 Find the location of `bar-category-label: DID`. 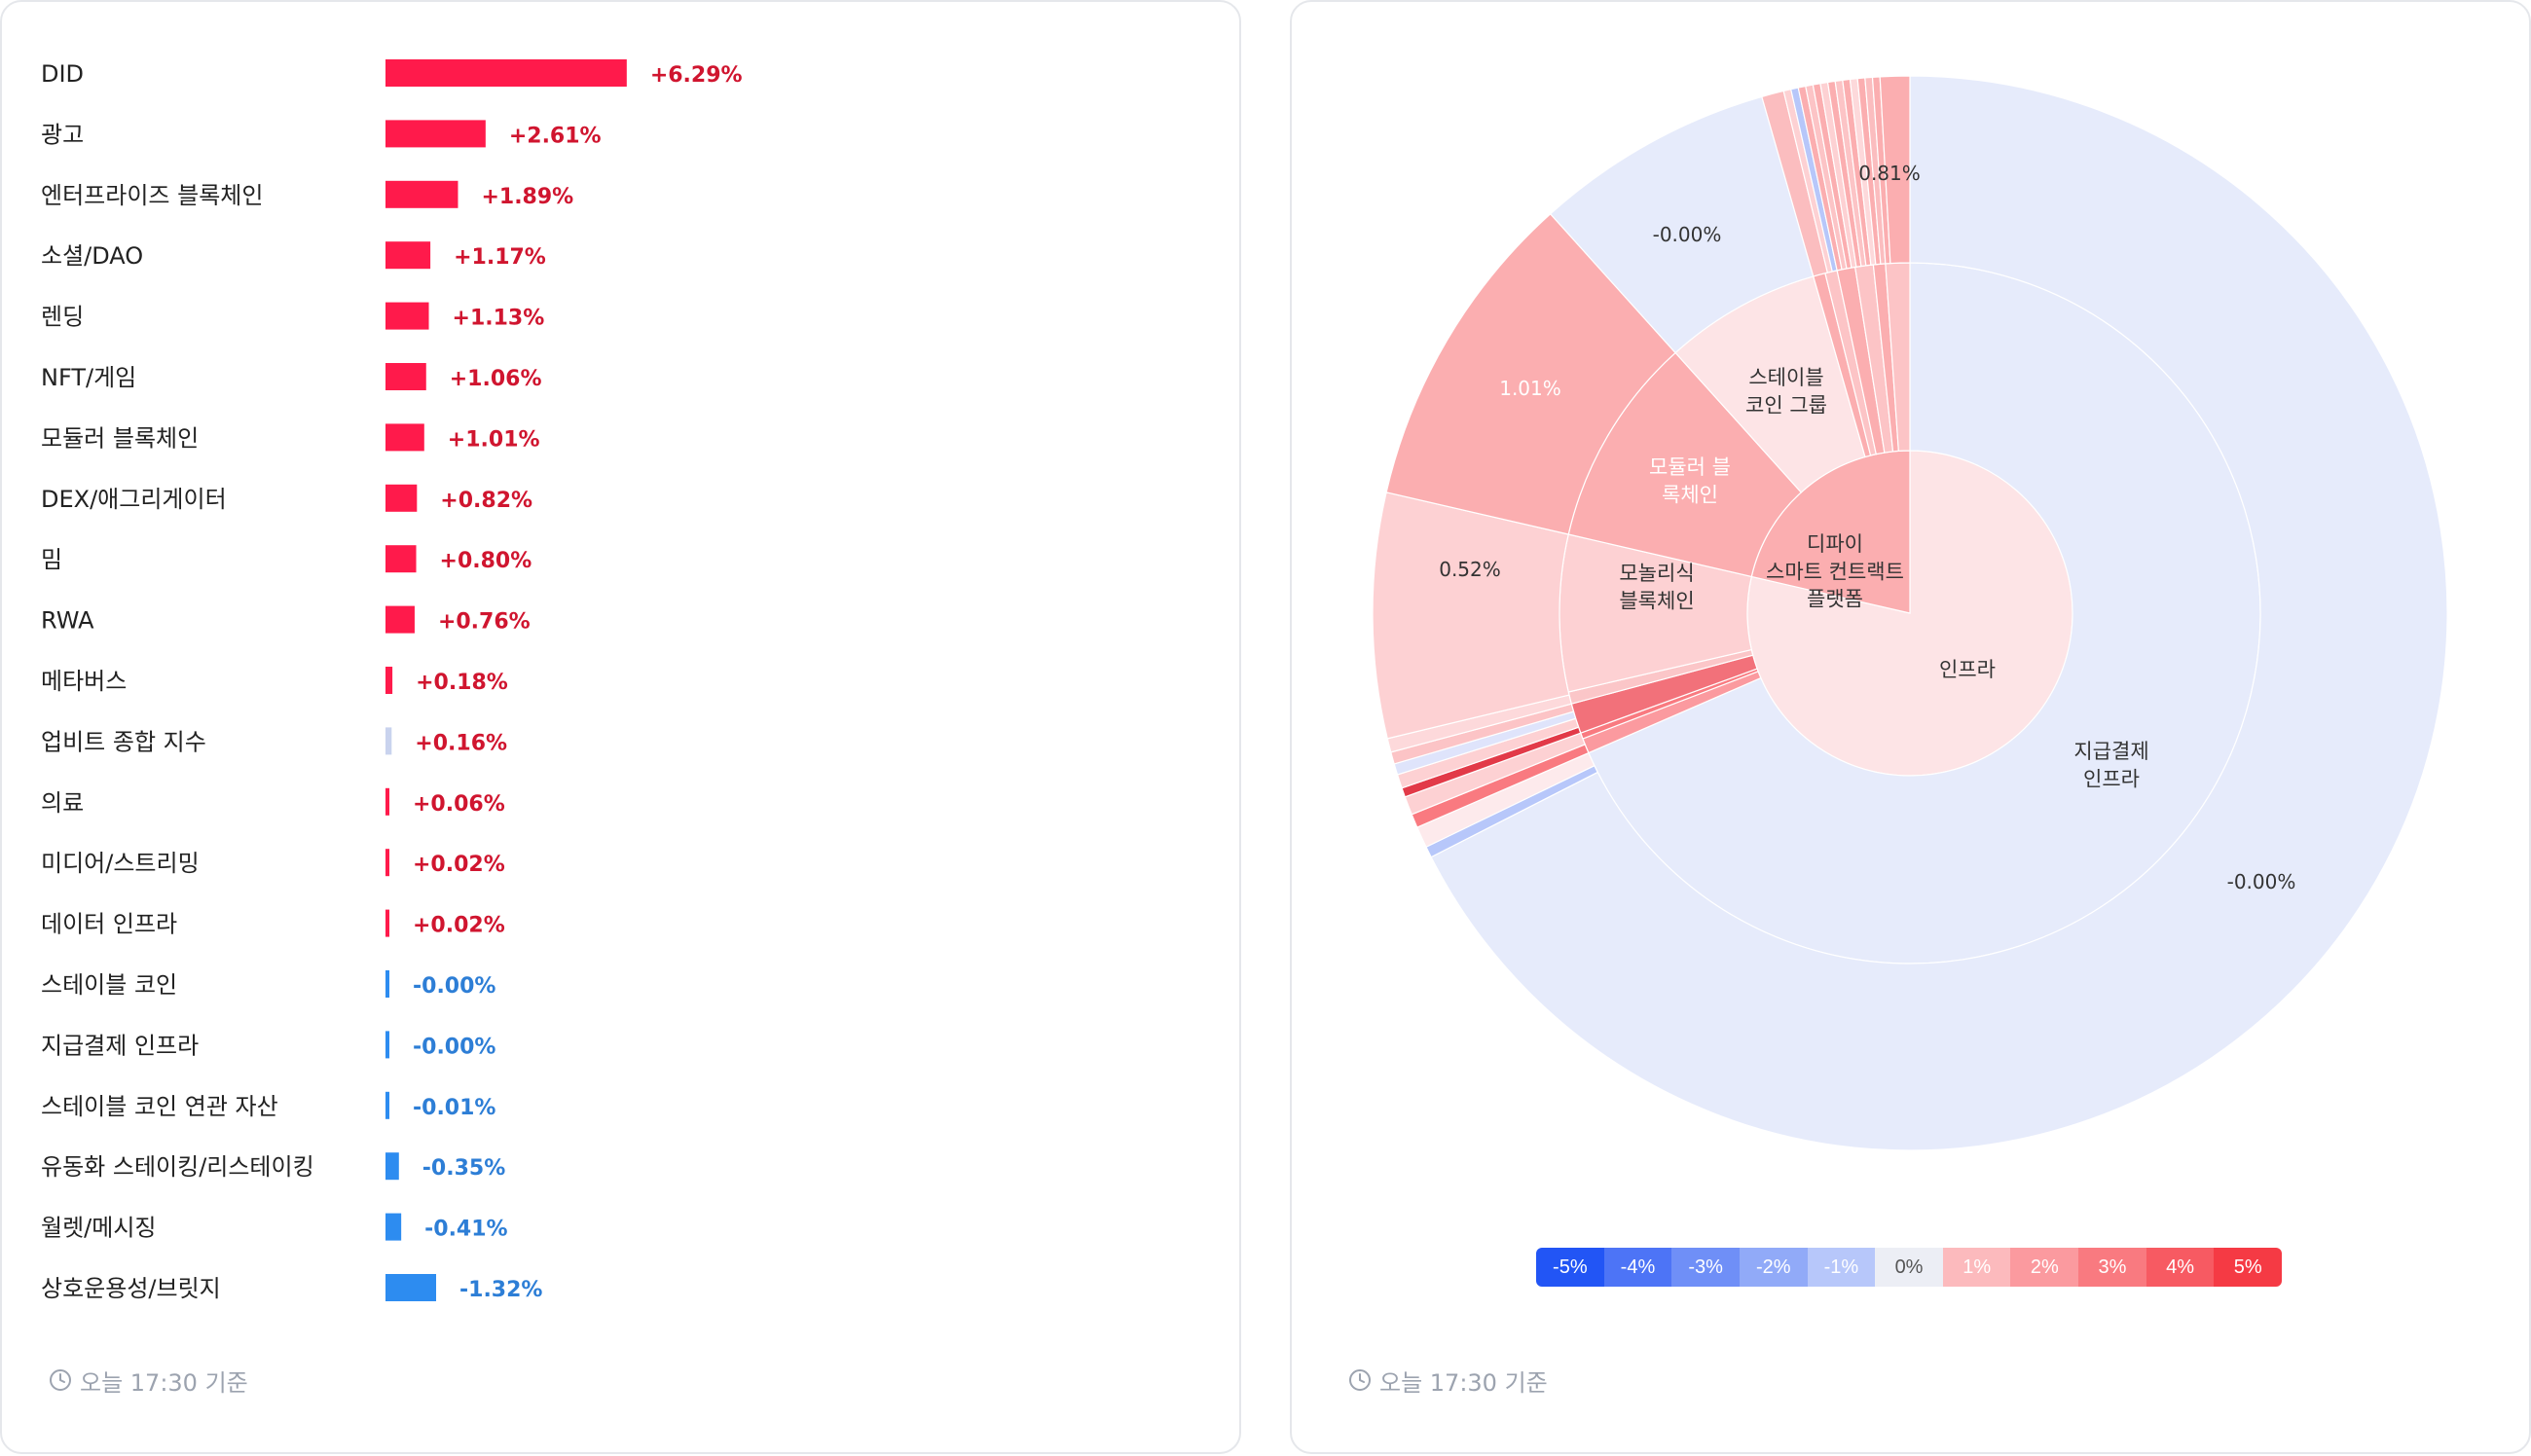

bar-category-label: DID is located at coordinates (62, 74).